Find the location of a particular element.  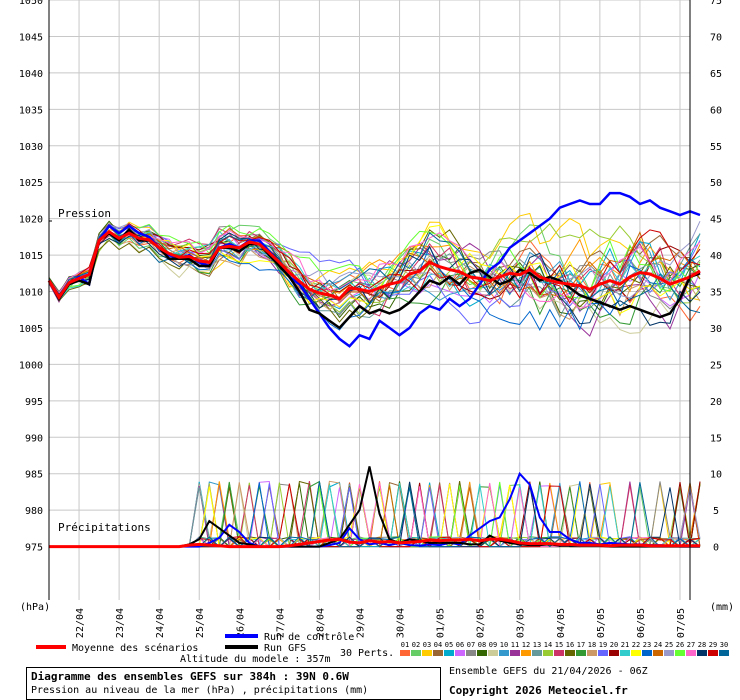

x-tick-label: 04/05 is located at coordinates (561, 623).